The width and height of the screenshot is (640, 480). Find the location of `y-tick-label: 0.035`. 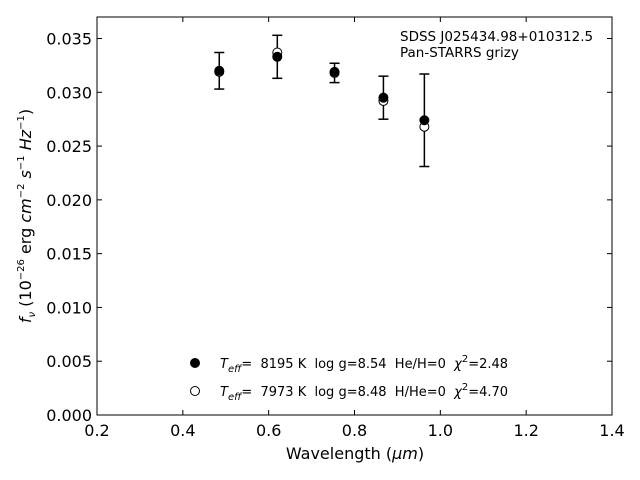

y-tick-label: 0.035 is located at coordinates (69, 39).